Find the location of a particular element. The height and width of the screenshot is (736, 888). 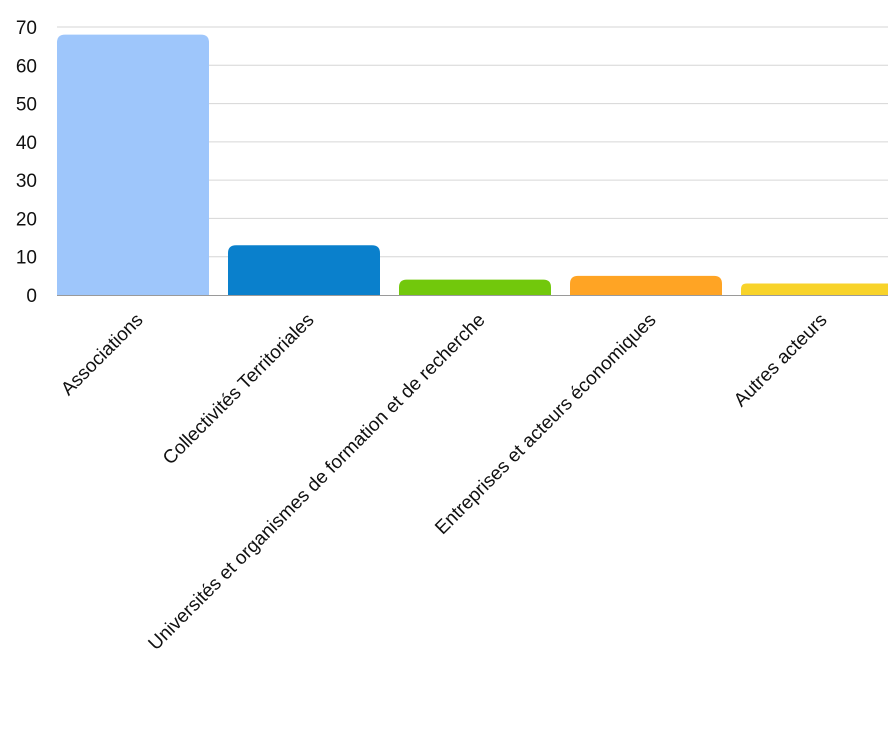

x-category-label: Collectivités Territoriales is located at coordinates (238, 389).